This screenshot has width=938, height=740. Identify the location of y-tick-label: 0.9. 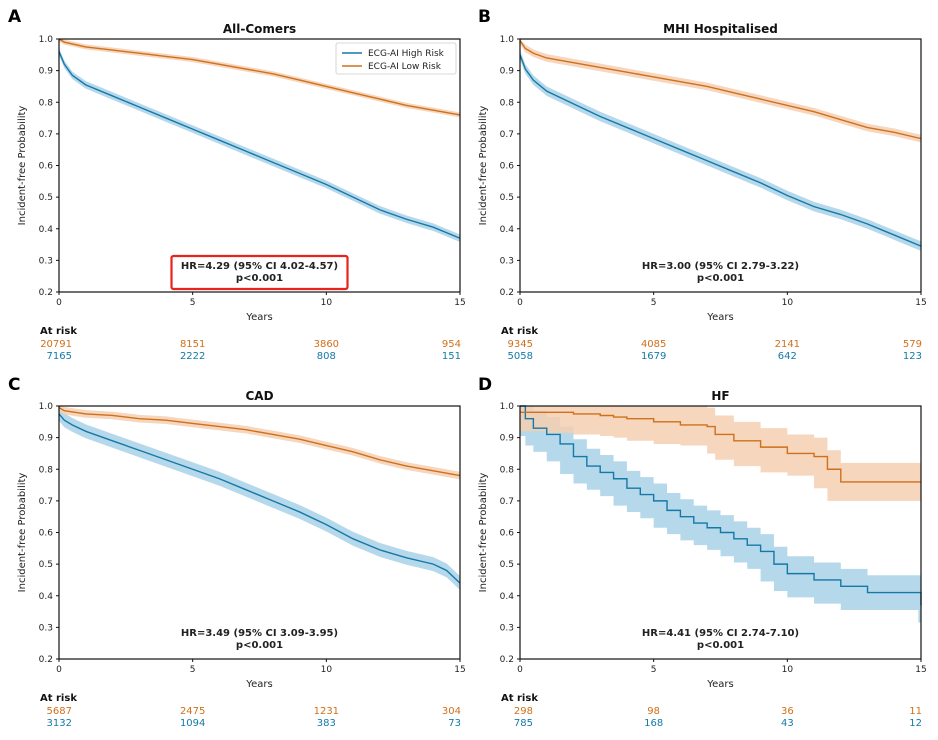
(46, 72).